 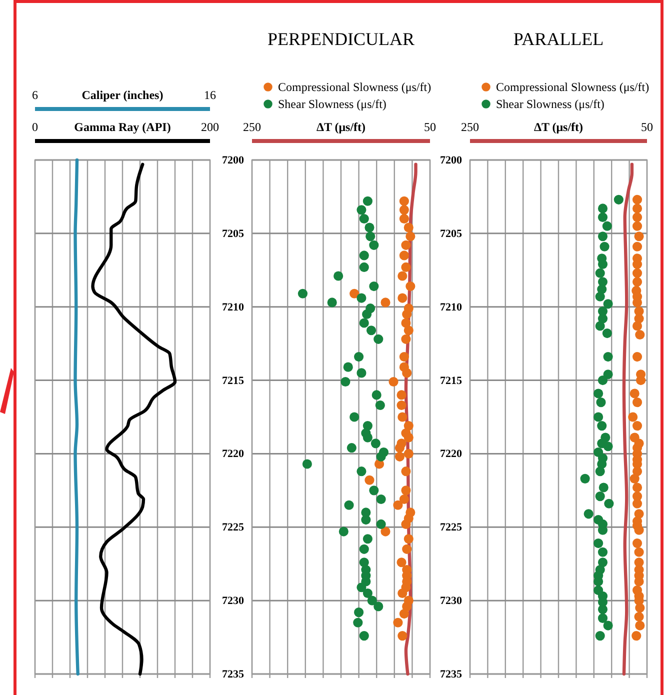 What do you see at coordinates (233, 307) in the screenshot?
I see `y-tick-label: 7210` at bounding box center [233, 307].